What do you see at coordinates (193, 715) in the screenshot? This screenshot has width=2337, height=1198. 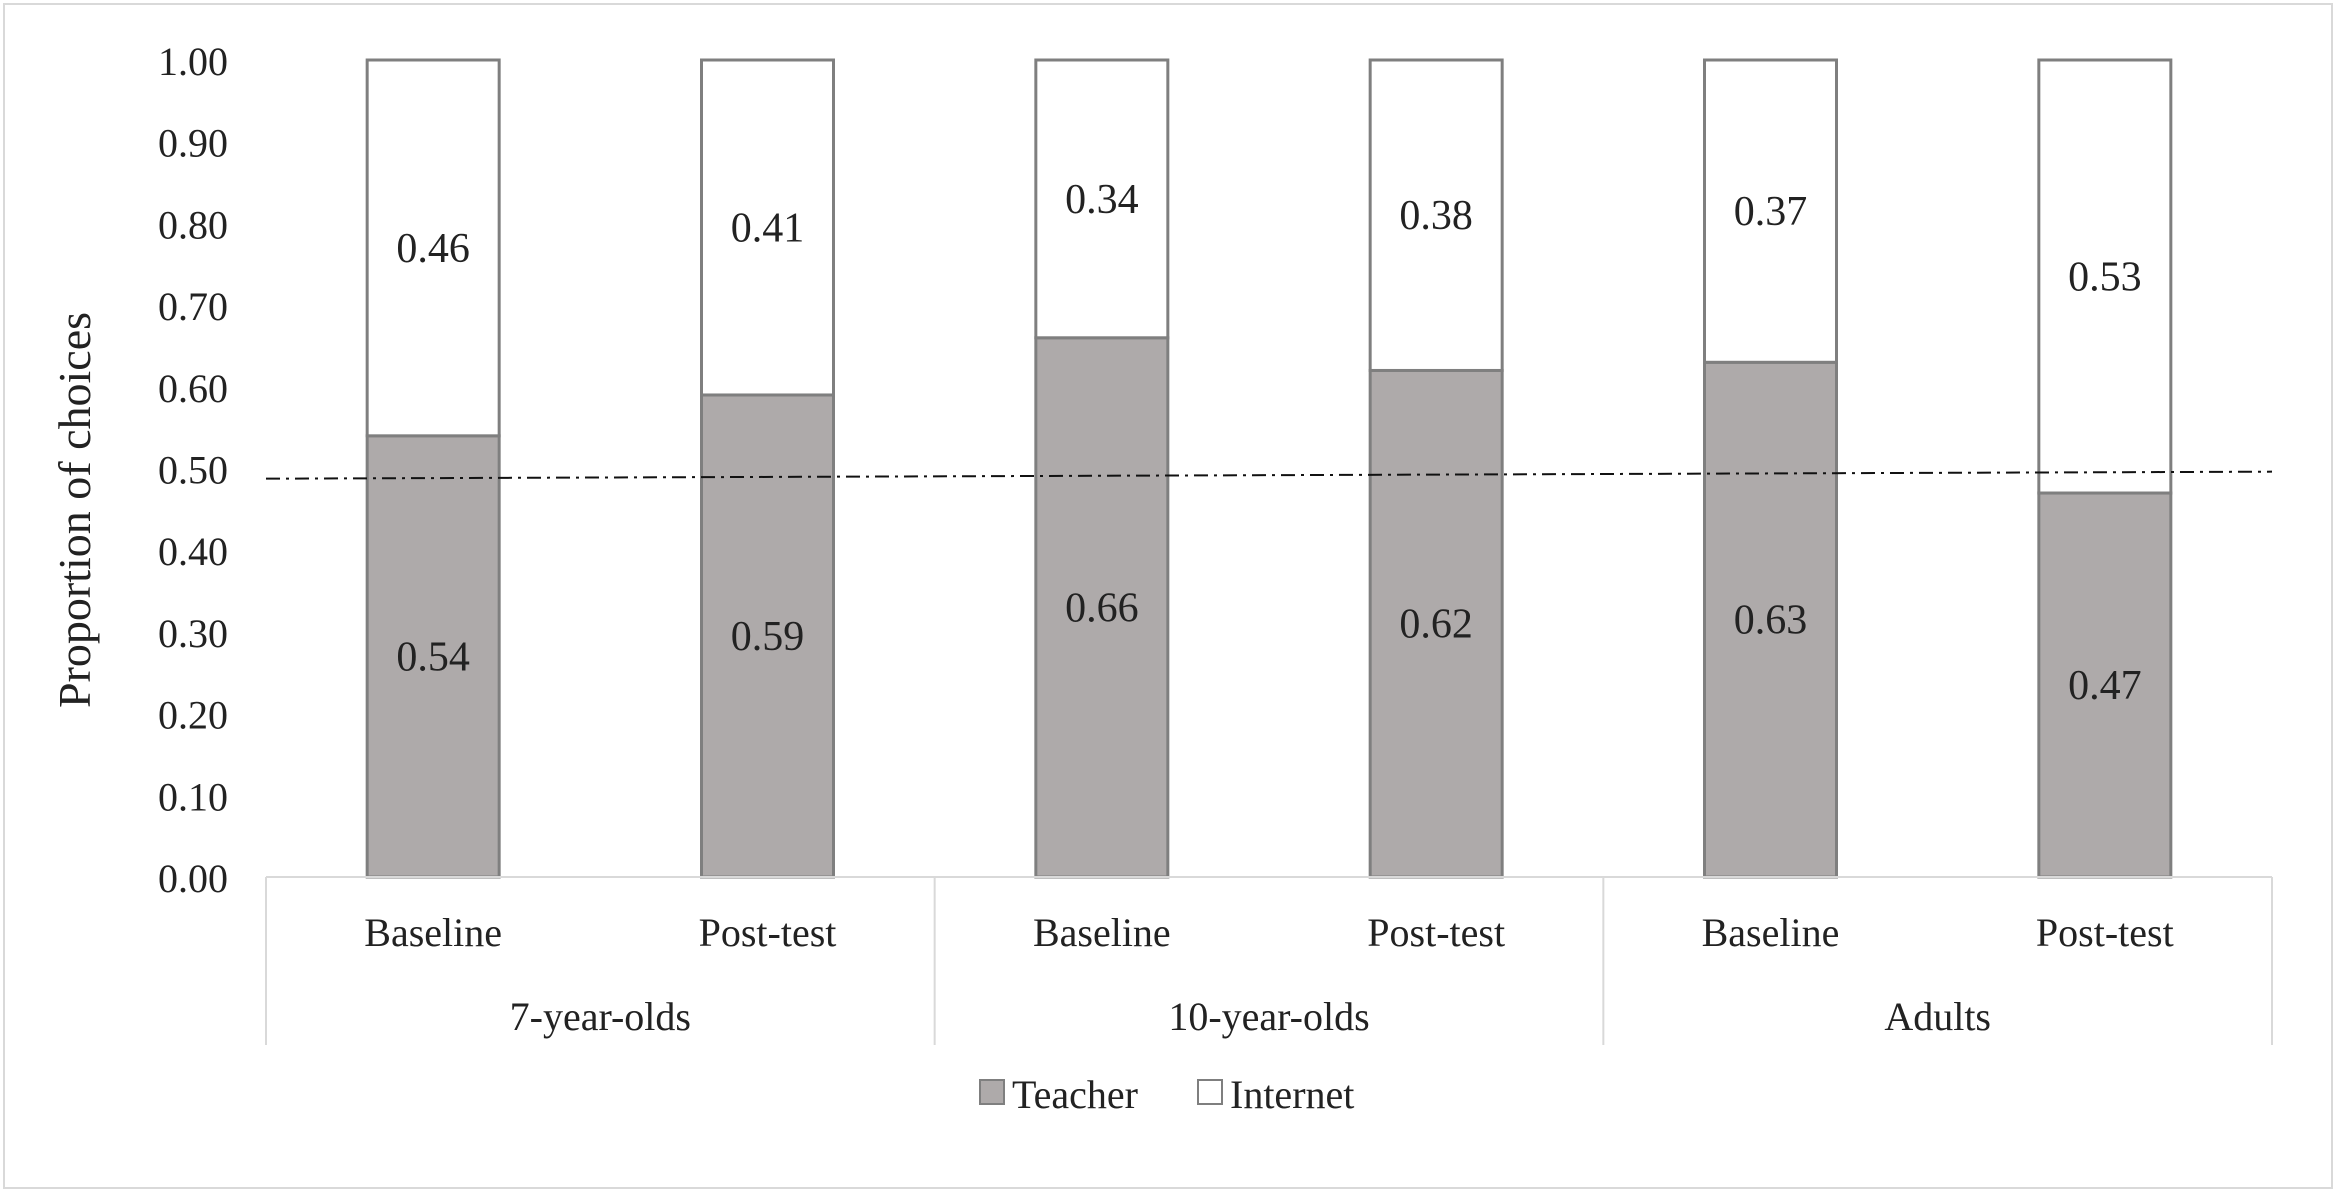 I see `y-tick-label: 0.20` at bounding box center [193, 715].